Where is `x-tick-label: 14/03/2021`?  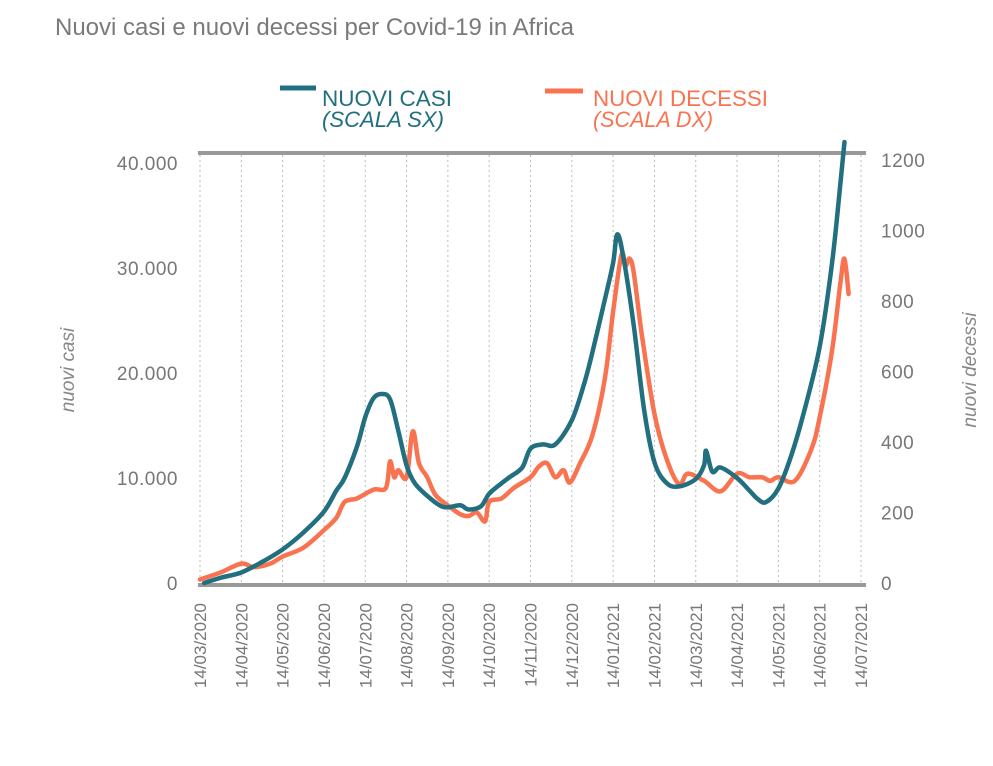 x-tick-label: 14/03/2021 is located at coordinates (696, 645).